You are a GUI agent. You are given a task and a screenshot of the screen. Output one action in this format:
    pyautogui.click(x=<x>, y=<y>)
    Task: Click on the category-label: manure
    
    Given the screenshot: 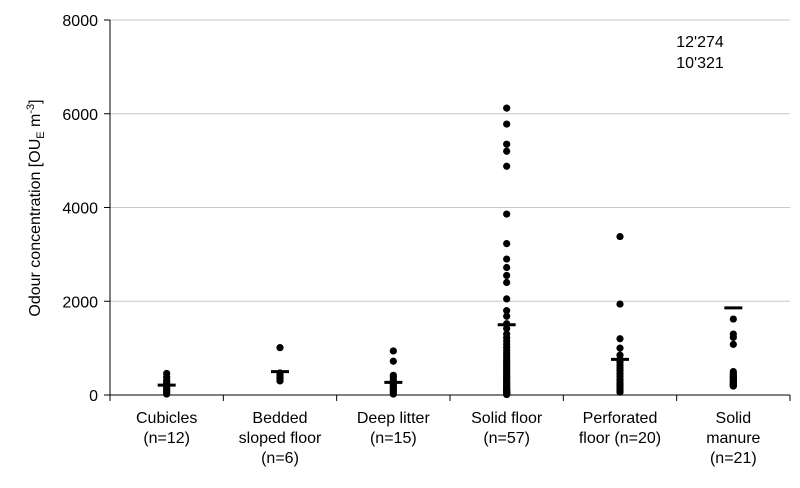 What is the action you would take?
    pyautogui.click(x=733, y=438)
    